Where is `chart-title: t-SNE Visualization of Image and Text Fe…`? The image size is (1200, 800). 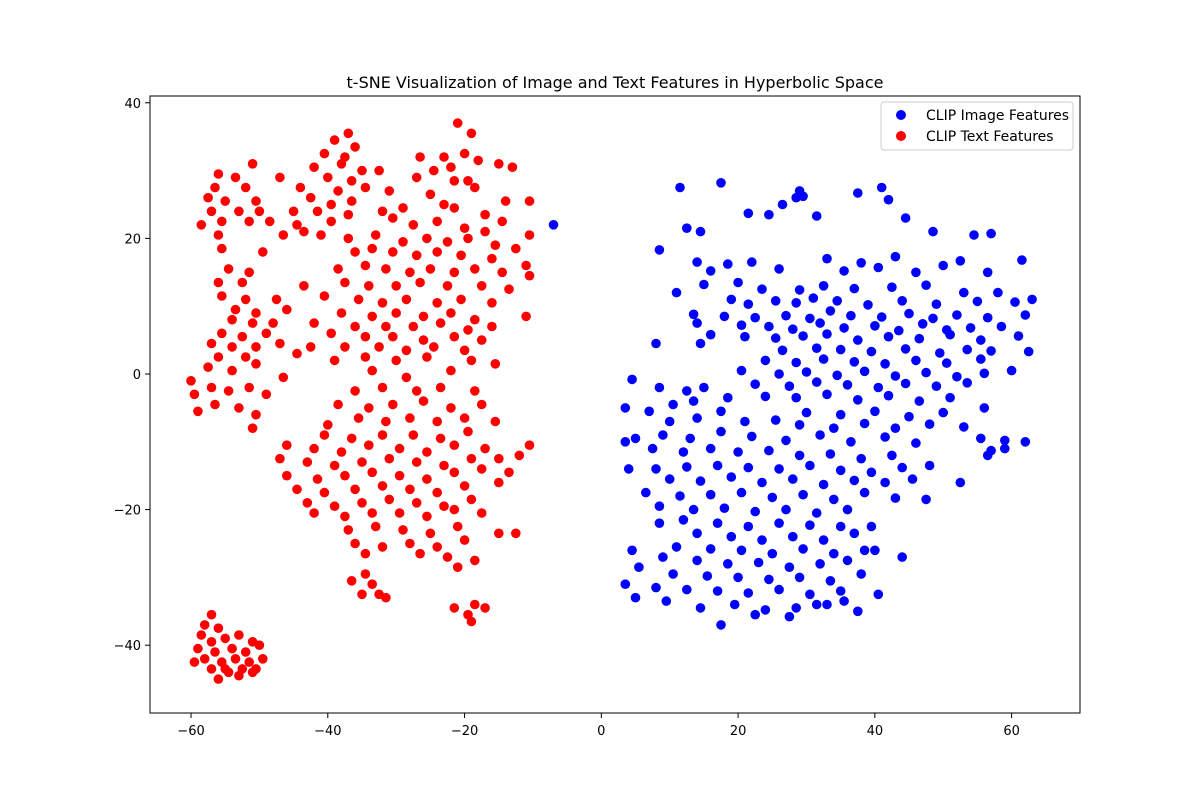
chart-title: t-SNE Visualization of Image and Text Fe… is located at coordinates (615, 82).